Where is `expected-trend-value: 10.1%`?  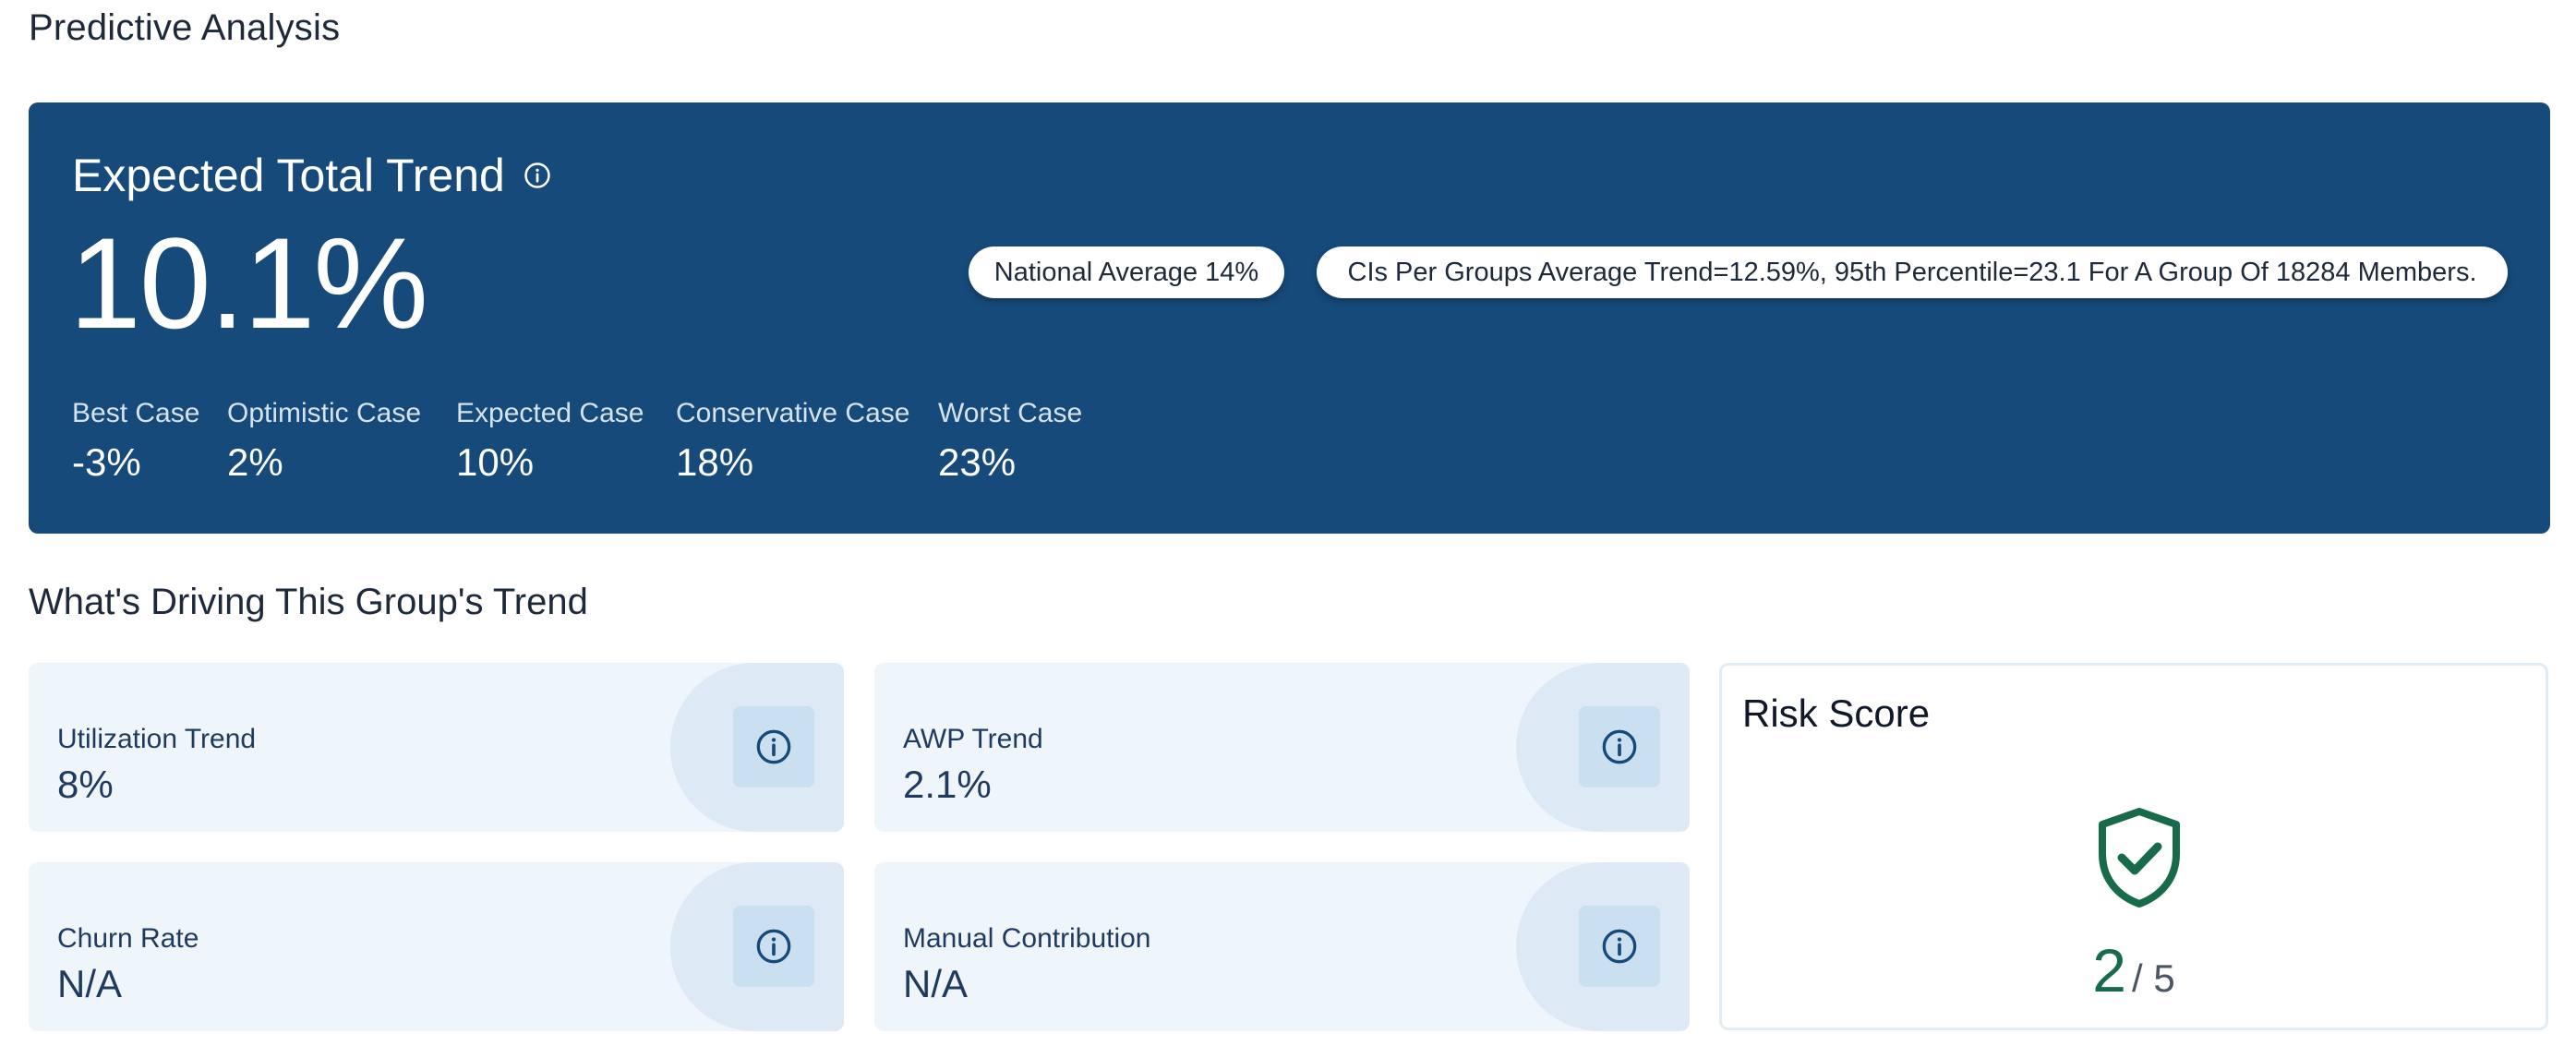
expected-trend-value: 10.1% is located at coordinates (248, 282).